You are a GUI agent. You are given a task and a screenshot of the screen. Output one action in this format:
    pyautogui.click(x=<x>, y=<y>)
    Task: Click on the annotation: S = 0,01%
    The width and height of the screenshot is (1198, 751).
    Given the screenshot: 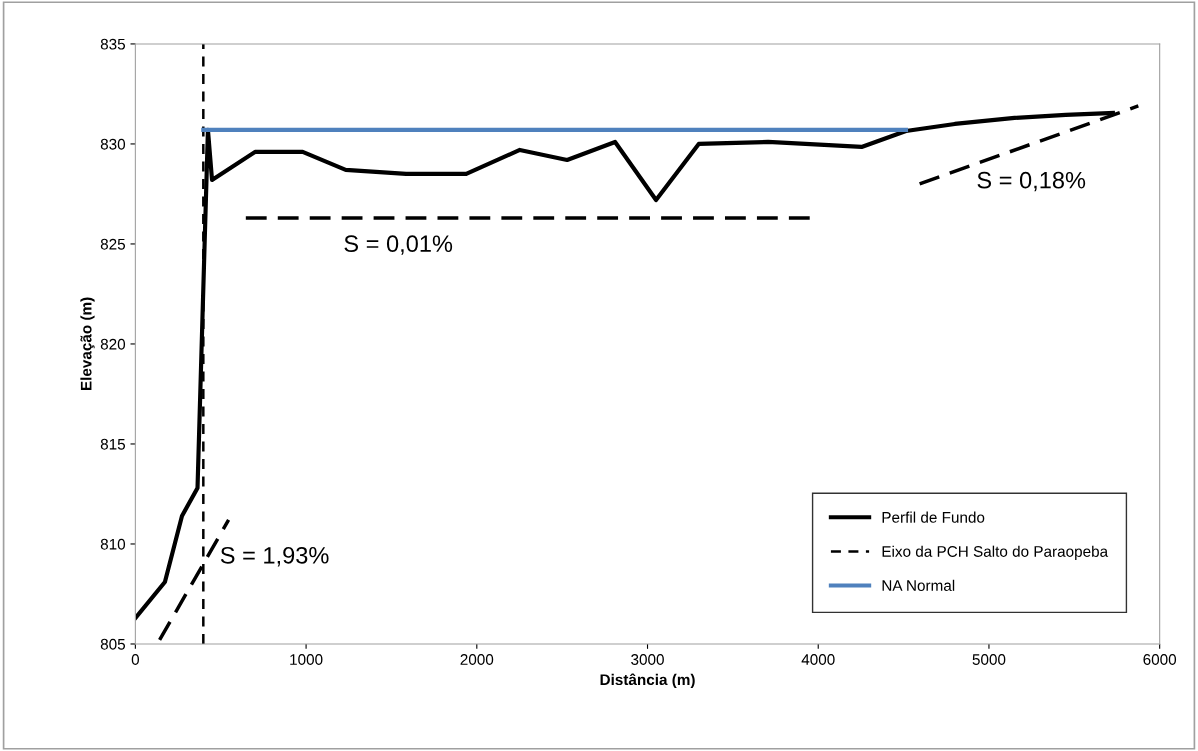 What is the action you would take?
    pyautogui.click(x=398, y=245)
    